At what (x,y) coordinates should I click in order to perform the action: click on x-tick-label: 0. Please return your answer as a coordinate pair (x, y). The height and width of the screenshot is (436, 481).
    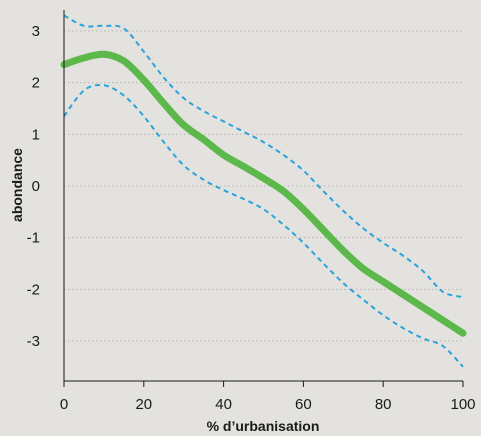
    Looking at the image, I should click on (64, 404).